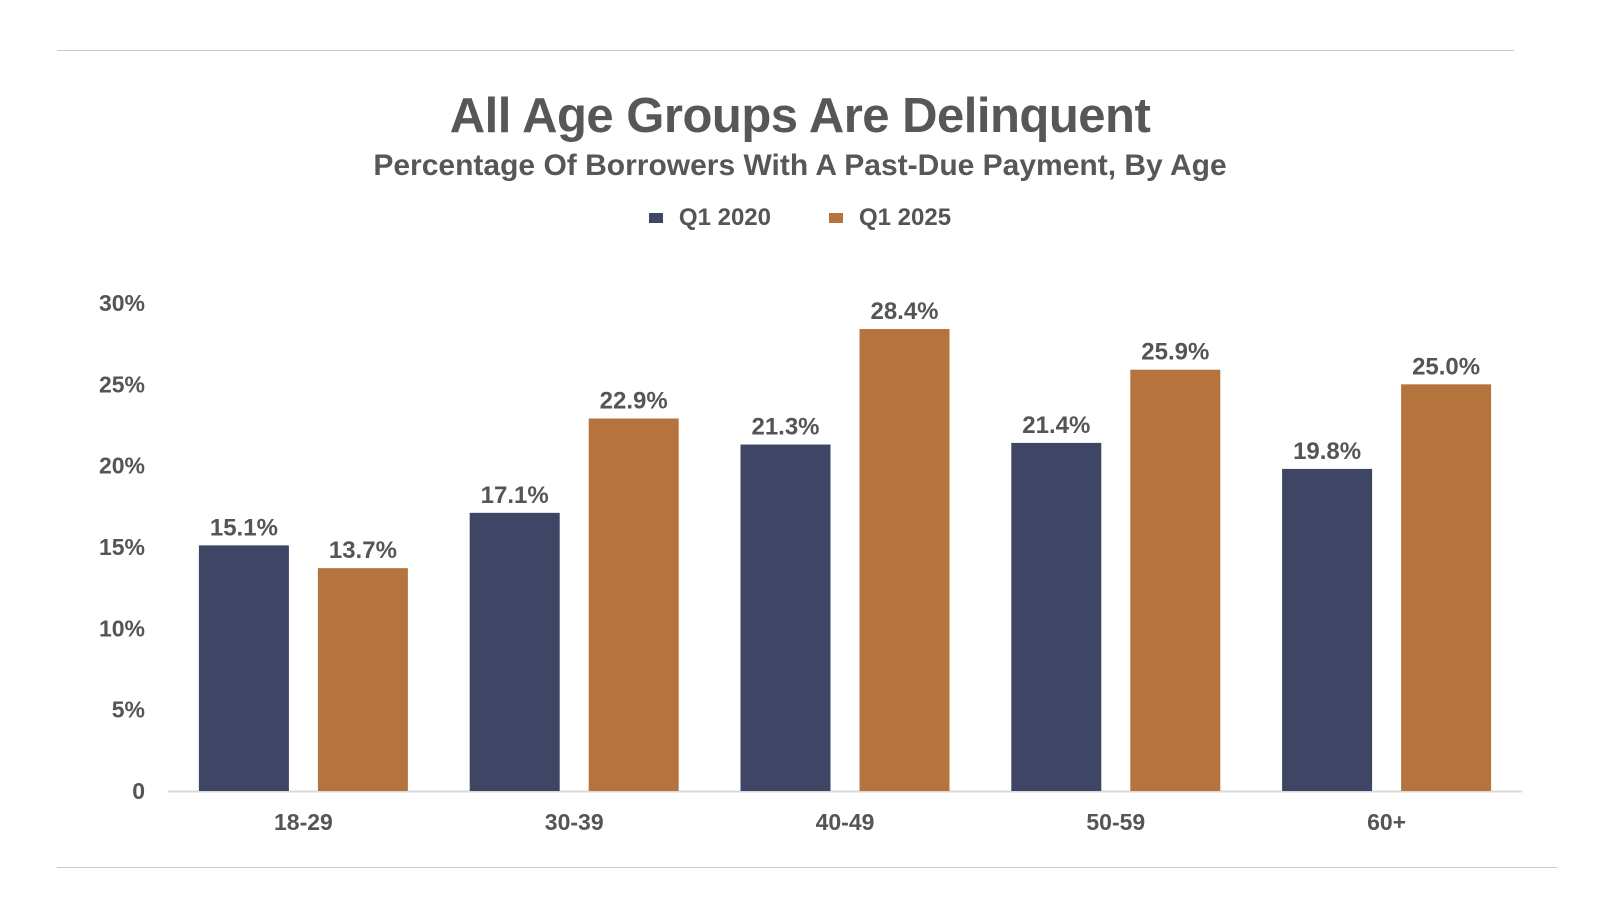  Describe the element at coordinates (515, 495) in the screenshot. I see `data-label: 17.1%` at that location.